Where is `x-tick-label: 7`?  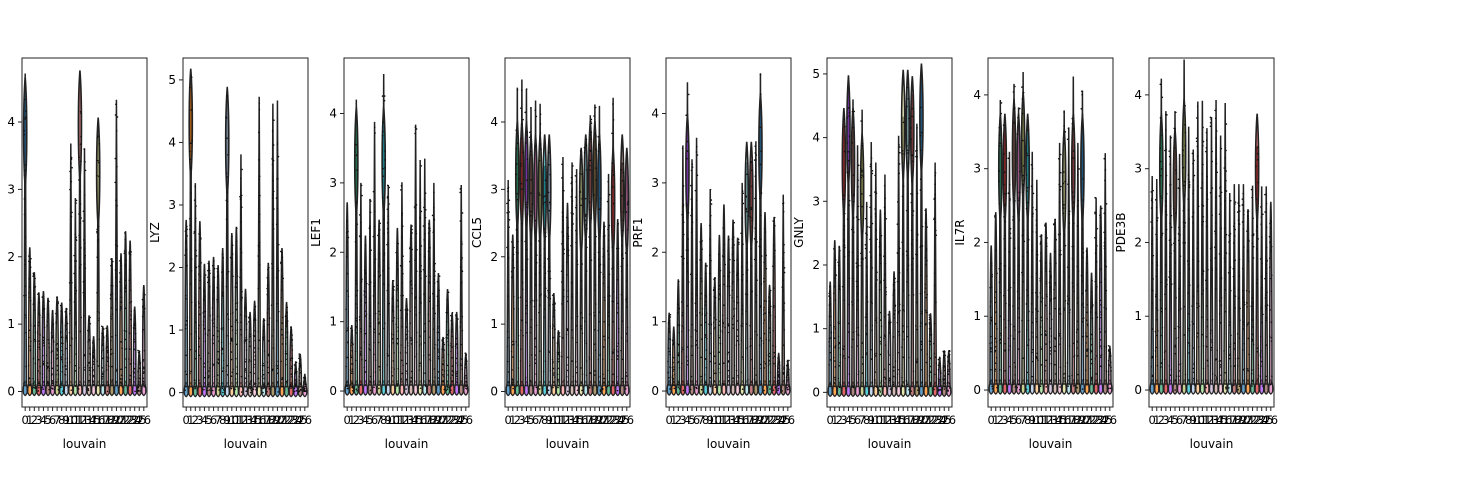
x-tick-label: 7 is located at coordinates (700, 420).